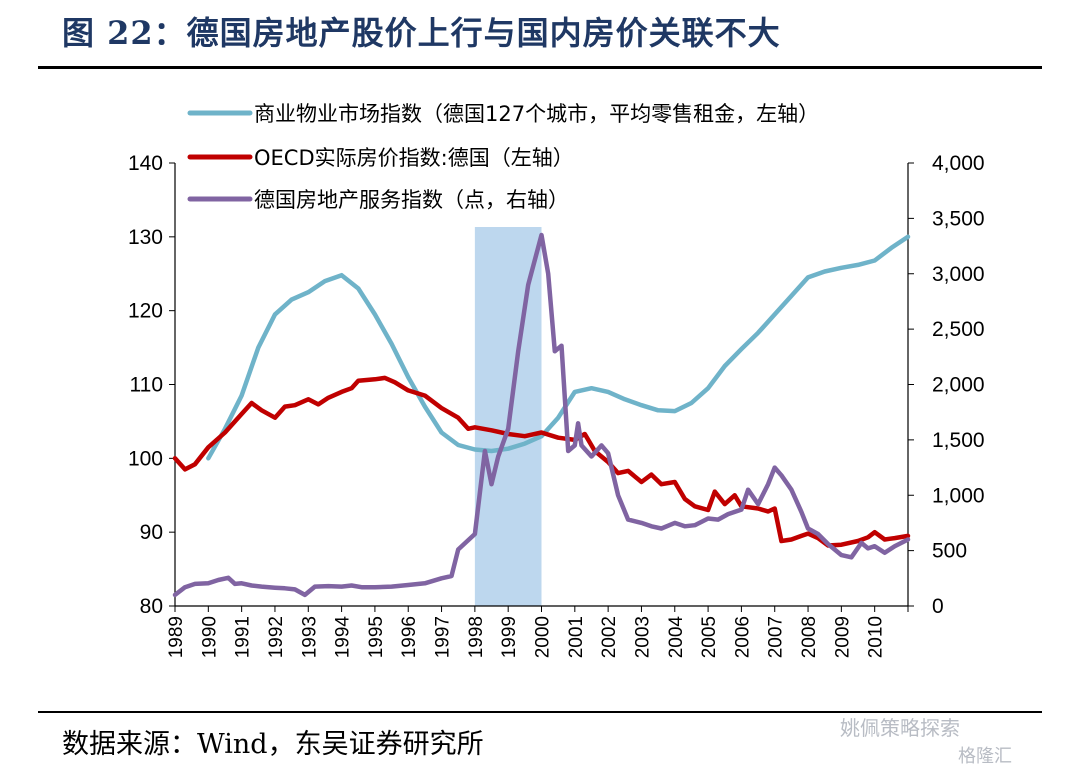  Describe the element at coordinates (443, 637) in the screenshot. I see `x-tick-label: 1997` at that location.